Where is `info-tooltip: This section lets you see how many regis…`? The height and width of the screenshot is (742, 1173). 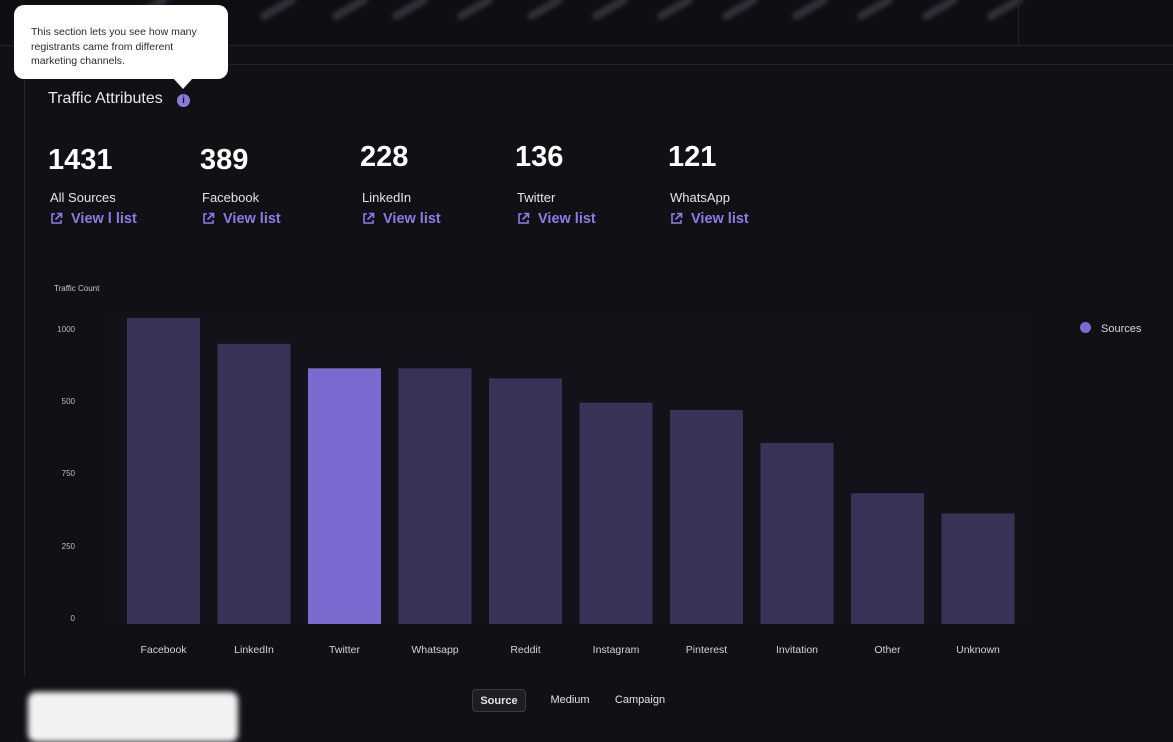
info-tooltip: This section lets you see how many regis… is located at coordinates (121, 47).